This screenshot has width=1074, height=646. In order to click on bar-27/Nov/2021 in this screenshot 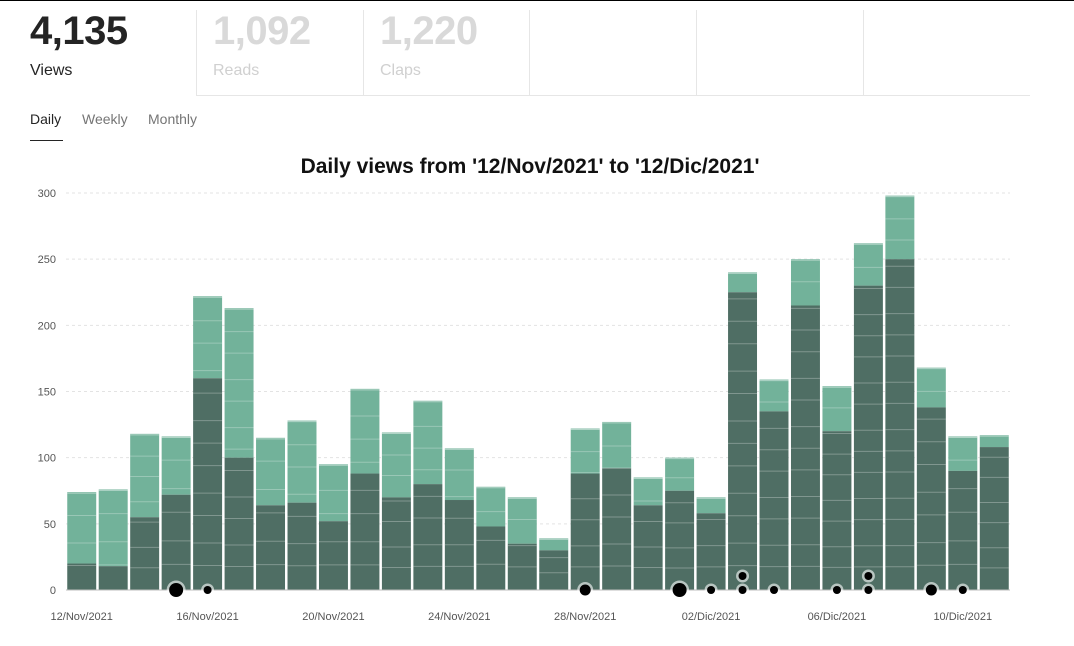, I will do `click(554, 564)`.